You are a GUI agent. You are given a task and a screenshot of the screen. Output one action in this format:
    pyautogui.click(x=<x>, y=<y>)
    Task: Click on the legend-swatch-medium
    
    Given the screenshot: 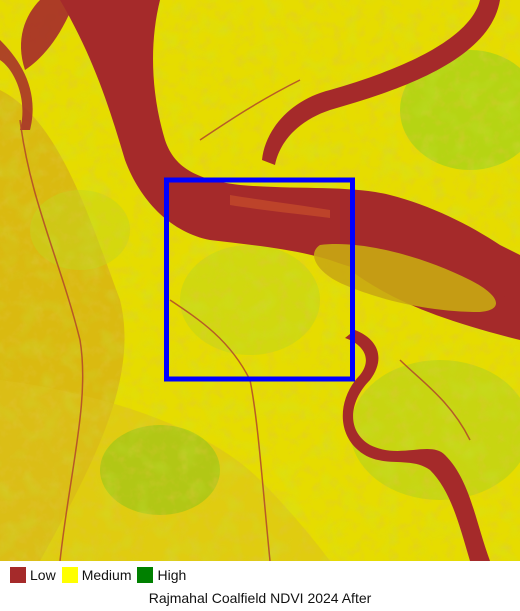 What is the action you would take?
    pyautogui.click(x=69, y=575)
    